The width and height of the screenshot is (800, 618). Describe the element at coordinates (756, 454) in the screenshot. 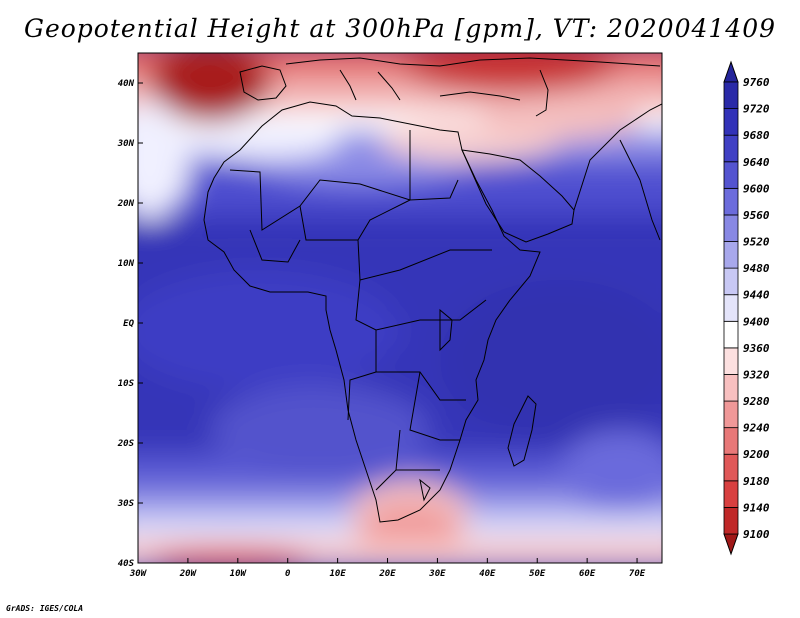

I see `colorbar-label: 9200` at that location.